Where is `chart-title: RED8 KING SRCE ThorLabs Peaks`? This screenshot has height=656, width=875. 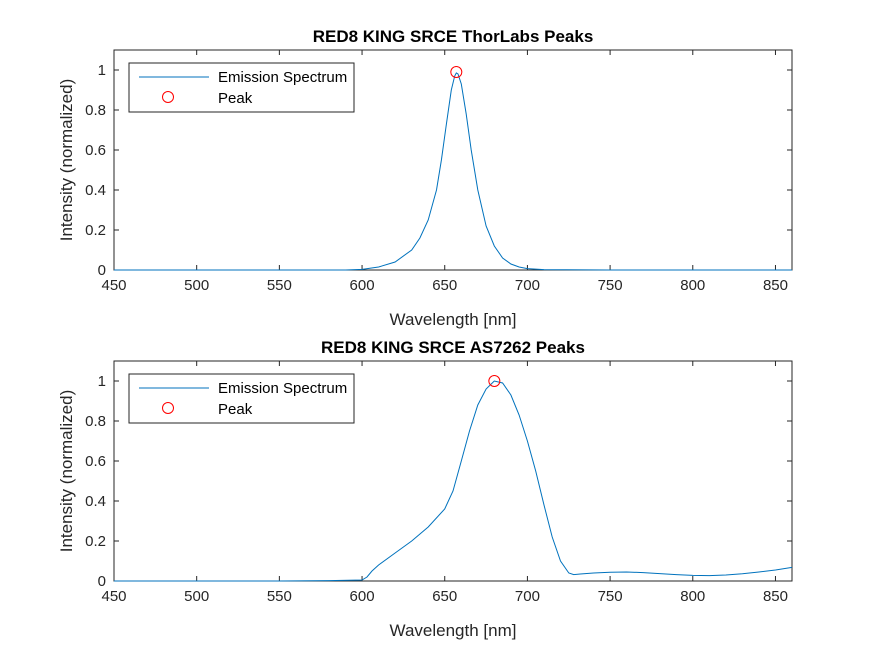
chart-title: RED8 KING SRCE ThorLabs Peaks is located at coordinates (453, 36).